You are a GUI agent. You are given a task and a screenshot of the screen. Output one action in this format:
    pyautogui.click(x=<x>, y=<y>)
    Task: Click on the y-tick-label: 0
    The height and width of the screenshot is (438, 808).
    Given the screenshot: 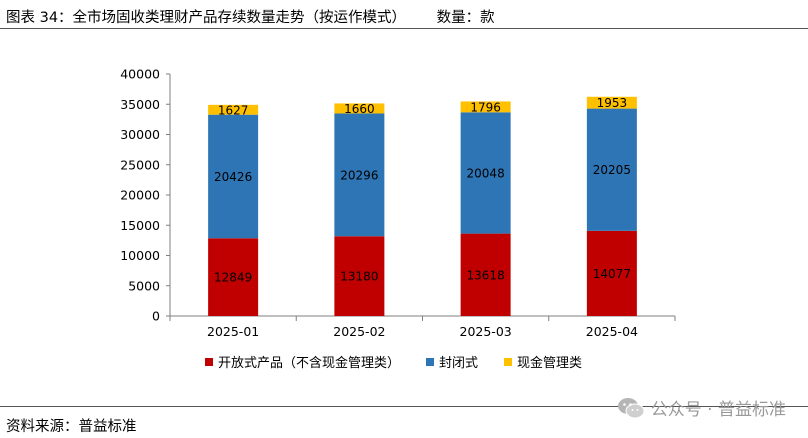 What is the action you would take?
    pyautogui.click(x=156, y=316)
    